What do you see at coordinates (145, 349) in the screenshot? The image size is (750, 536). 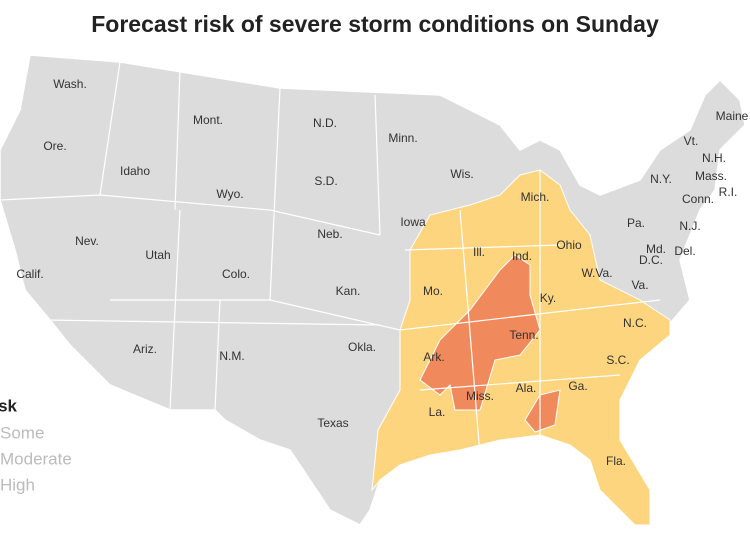 I see `state-label: Ariz.` at bounding box center [145, 349].